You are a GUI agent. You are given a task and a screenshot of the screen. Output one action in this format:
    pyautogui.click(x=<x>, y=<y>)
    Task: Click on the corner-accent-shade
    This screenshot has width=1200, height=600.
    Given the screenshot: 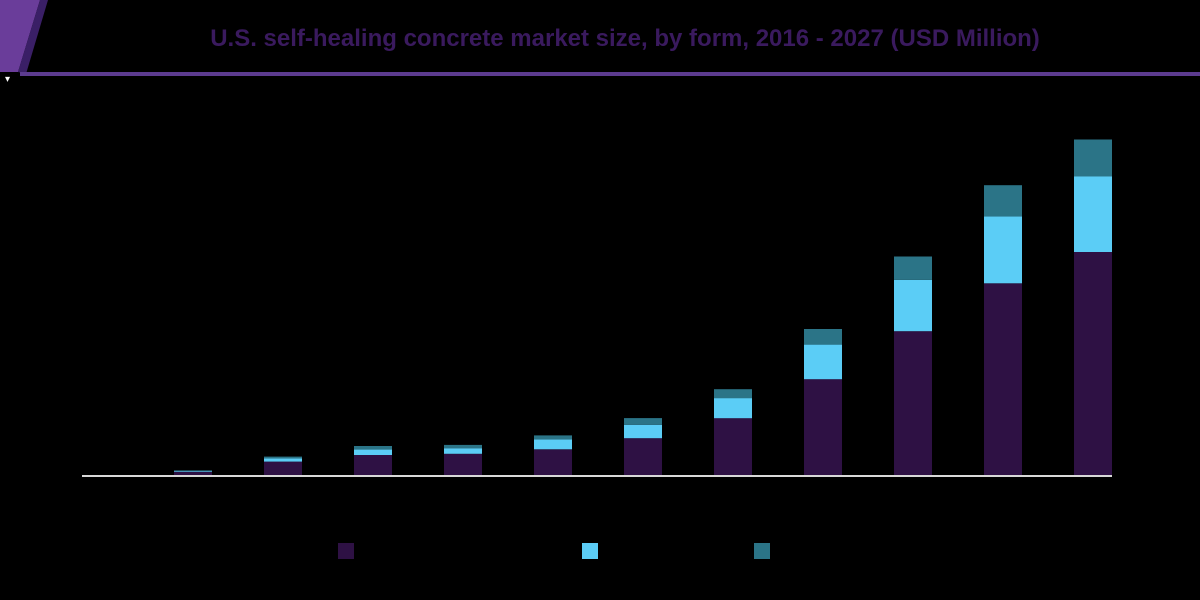 What is the action you would take?
    pyautogui.click(x=33, y=37)
    